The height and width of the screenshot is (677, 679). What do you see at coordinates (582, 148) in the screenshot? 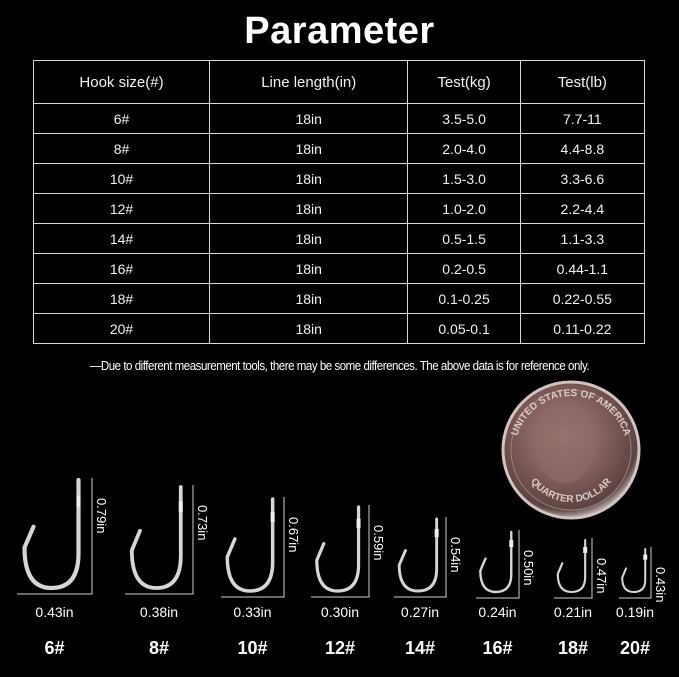
I see `table-cell: 4.4-8.8` at bounding box center [582, 148].